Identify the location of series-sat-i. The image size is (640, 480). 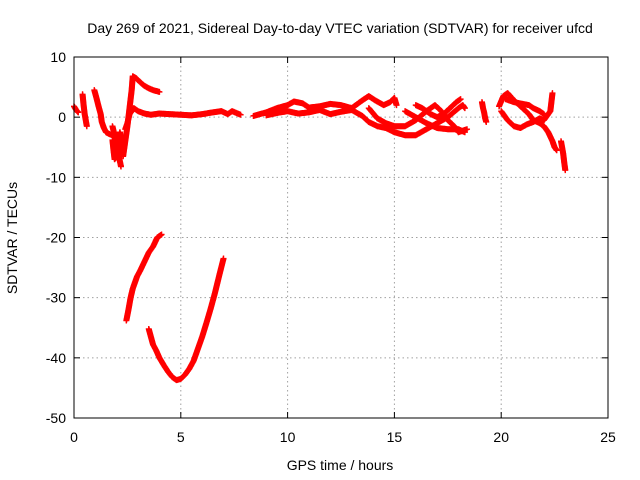
(144, 277).